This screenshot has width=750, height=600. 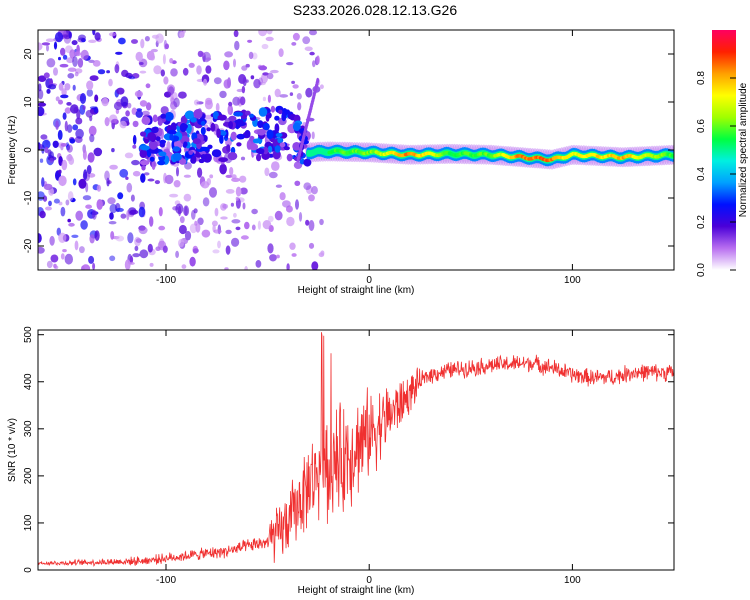 What do you see at coordinates (28, 381) in the screenshot?
I see `y-tick-label: 400` at bounding box center [28, 381].